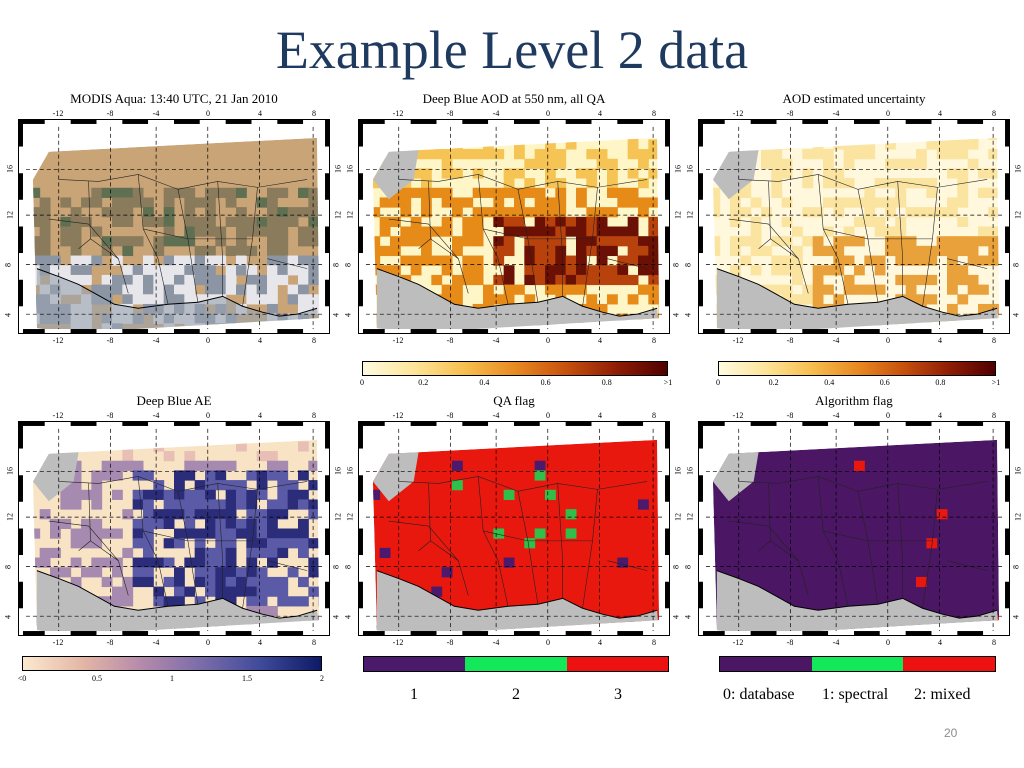  I want to click on panel-title: Deep Blue AE, so click(174, 400).